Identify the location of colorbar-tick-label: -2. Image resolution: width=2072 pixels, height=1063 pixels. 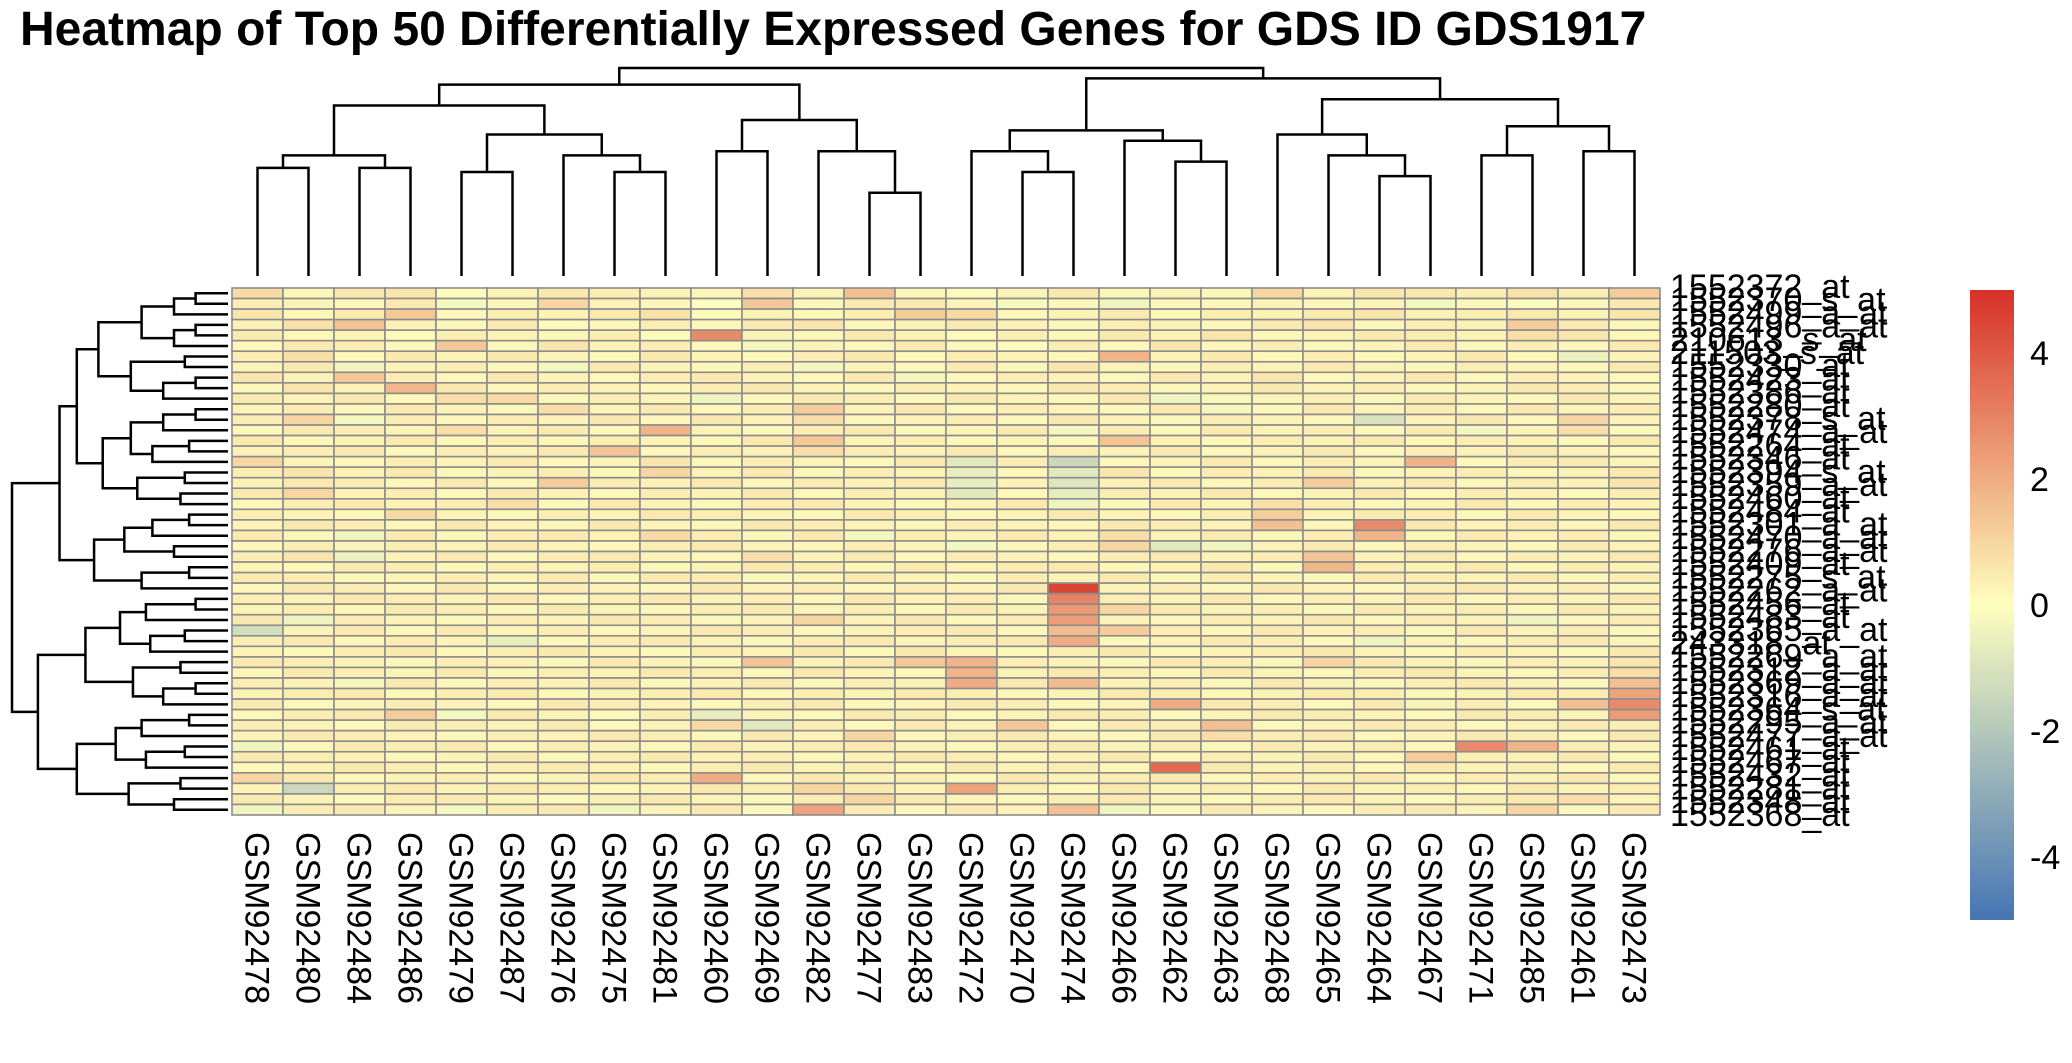
(2045, 732).